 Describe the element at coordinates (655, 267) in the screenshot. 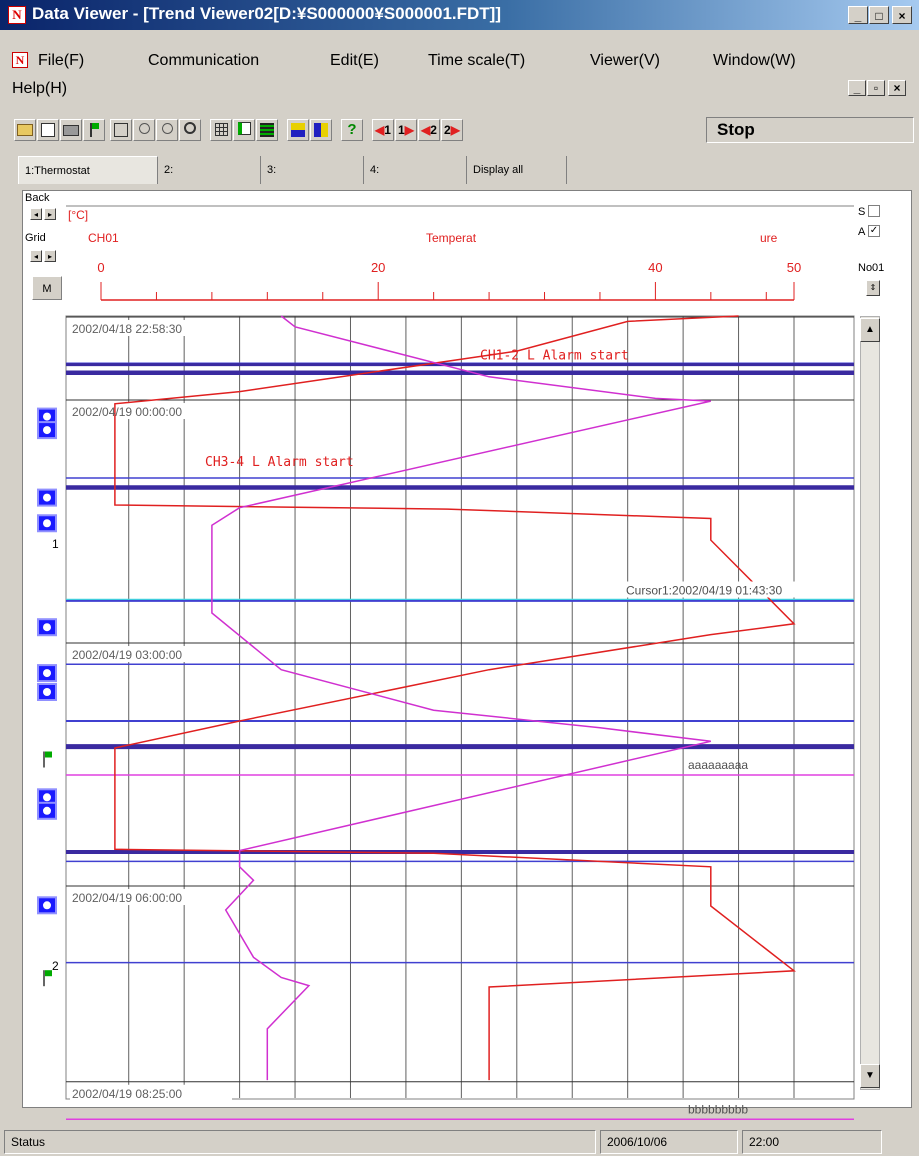

I see `scale-tick-label: 40` at that location.